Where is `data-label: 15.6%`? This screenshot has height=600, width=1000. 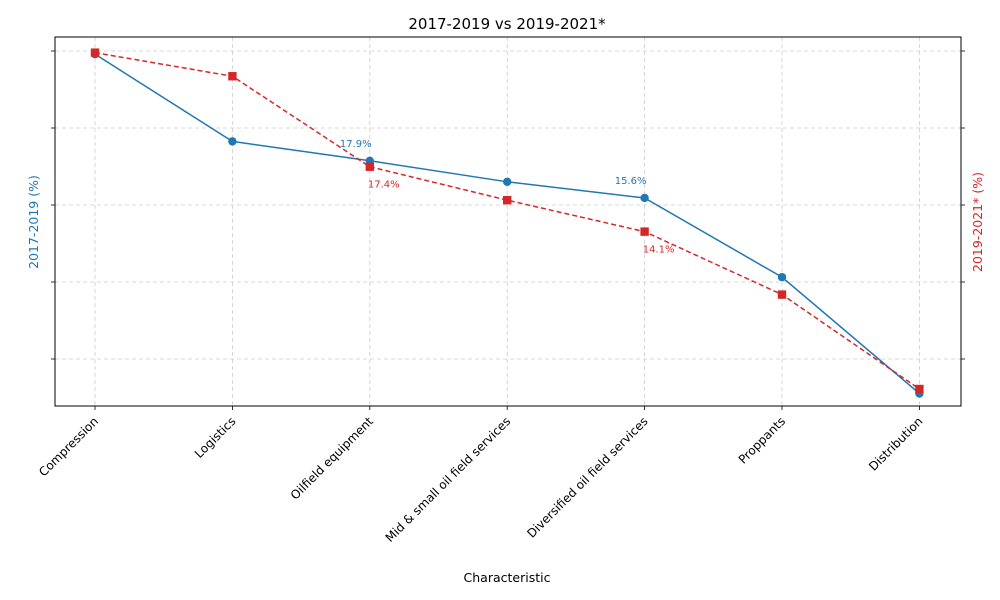 data-label: 15.6% is located at coordinates (631, 181).